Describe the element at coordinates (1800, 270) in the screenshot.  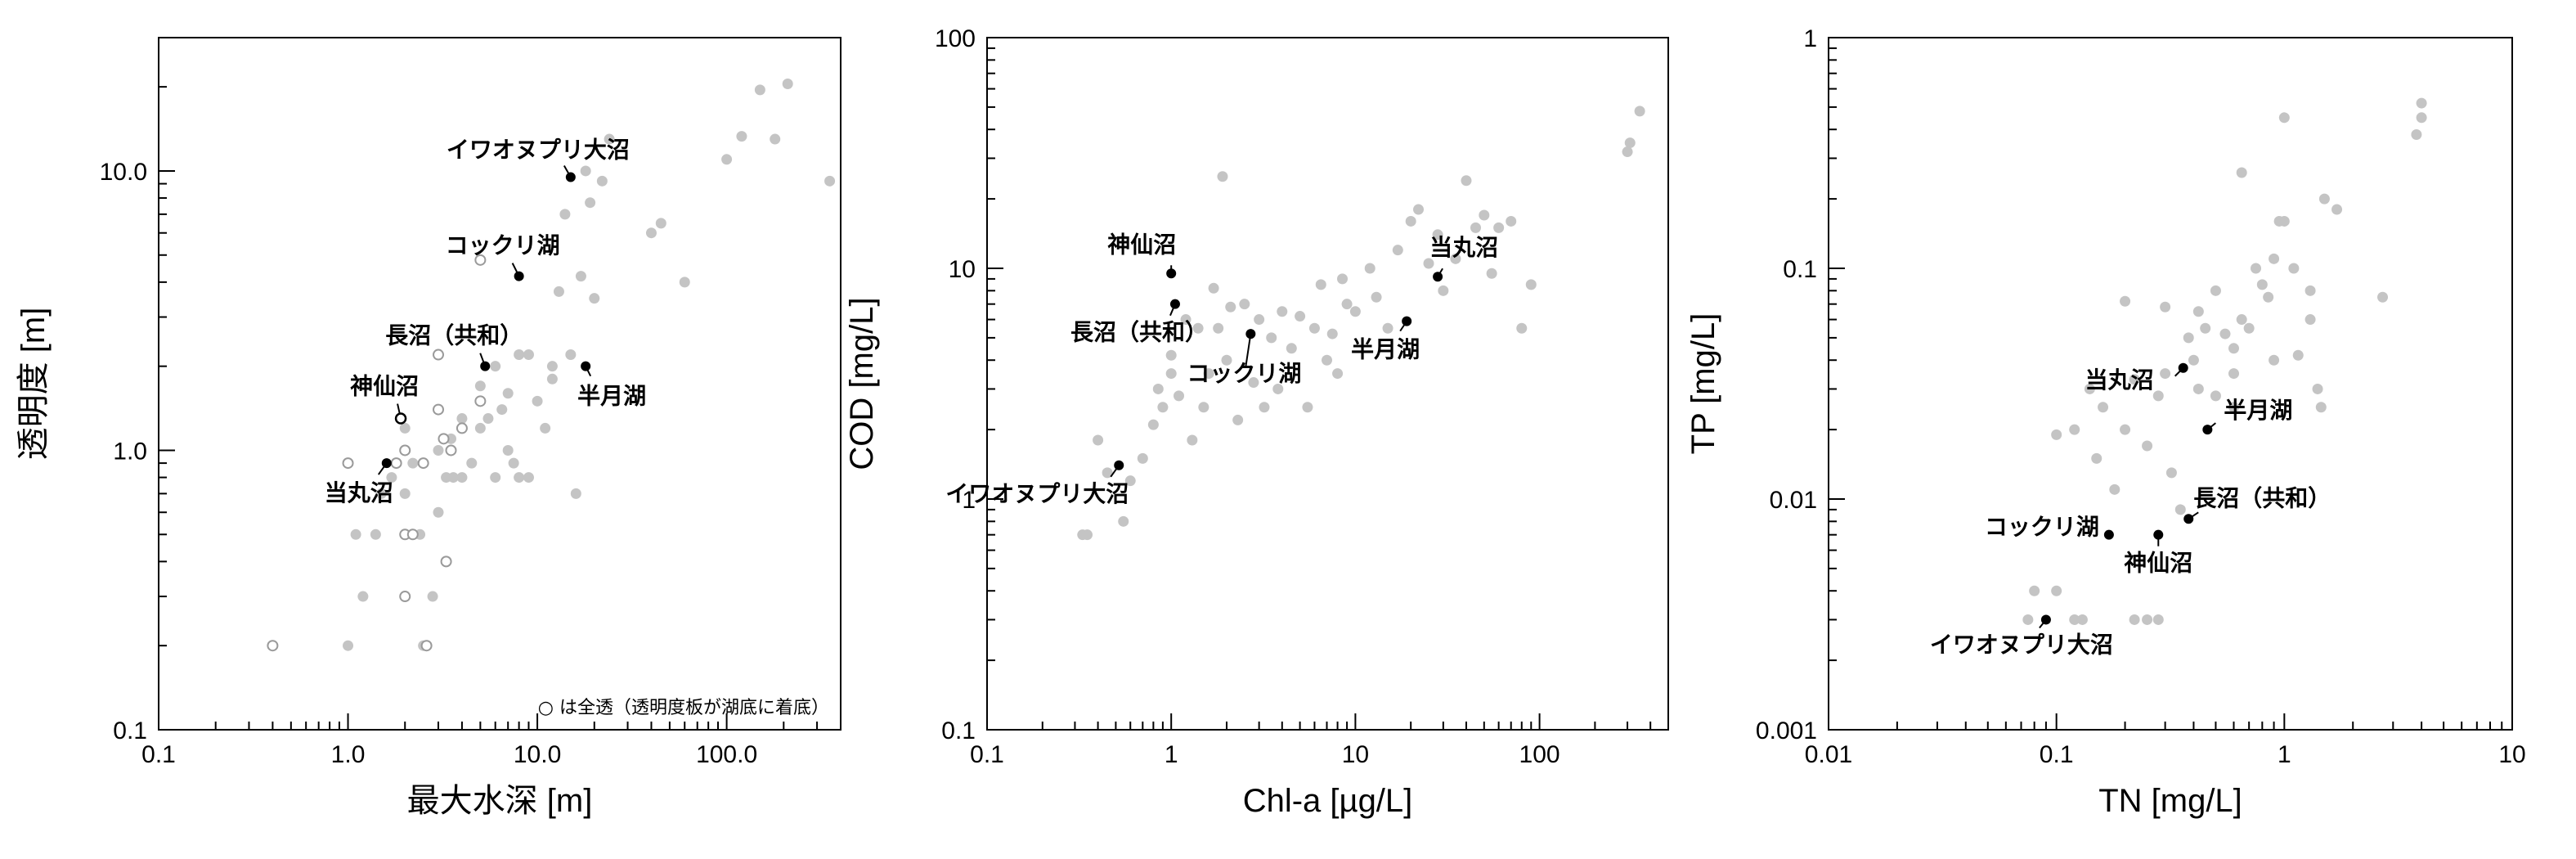
I see `y-tick-label: 0.1` at that location.